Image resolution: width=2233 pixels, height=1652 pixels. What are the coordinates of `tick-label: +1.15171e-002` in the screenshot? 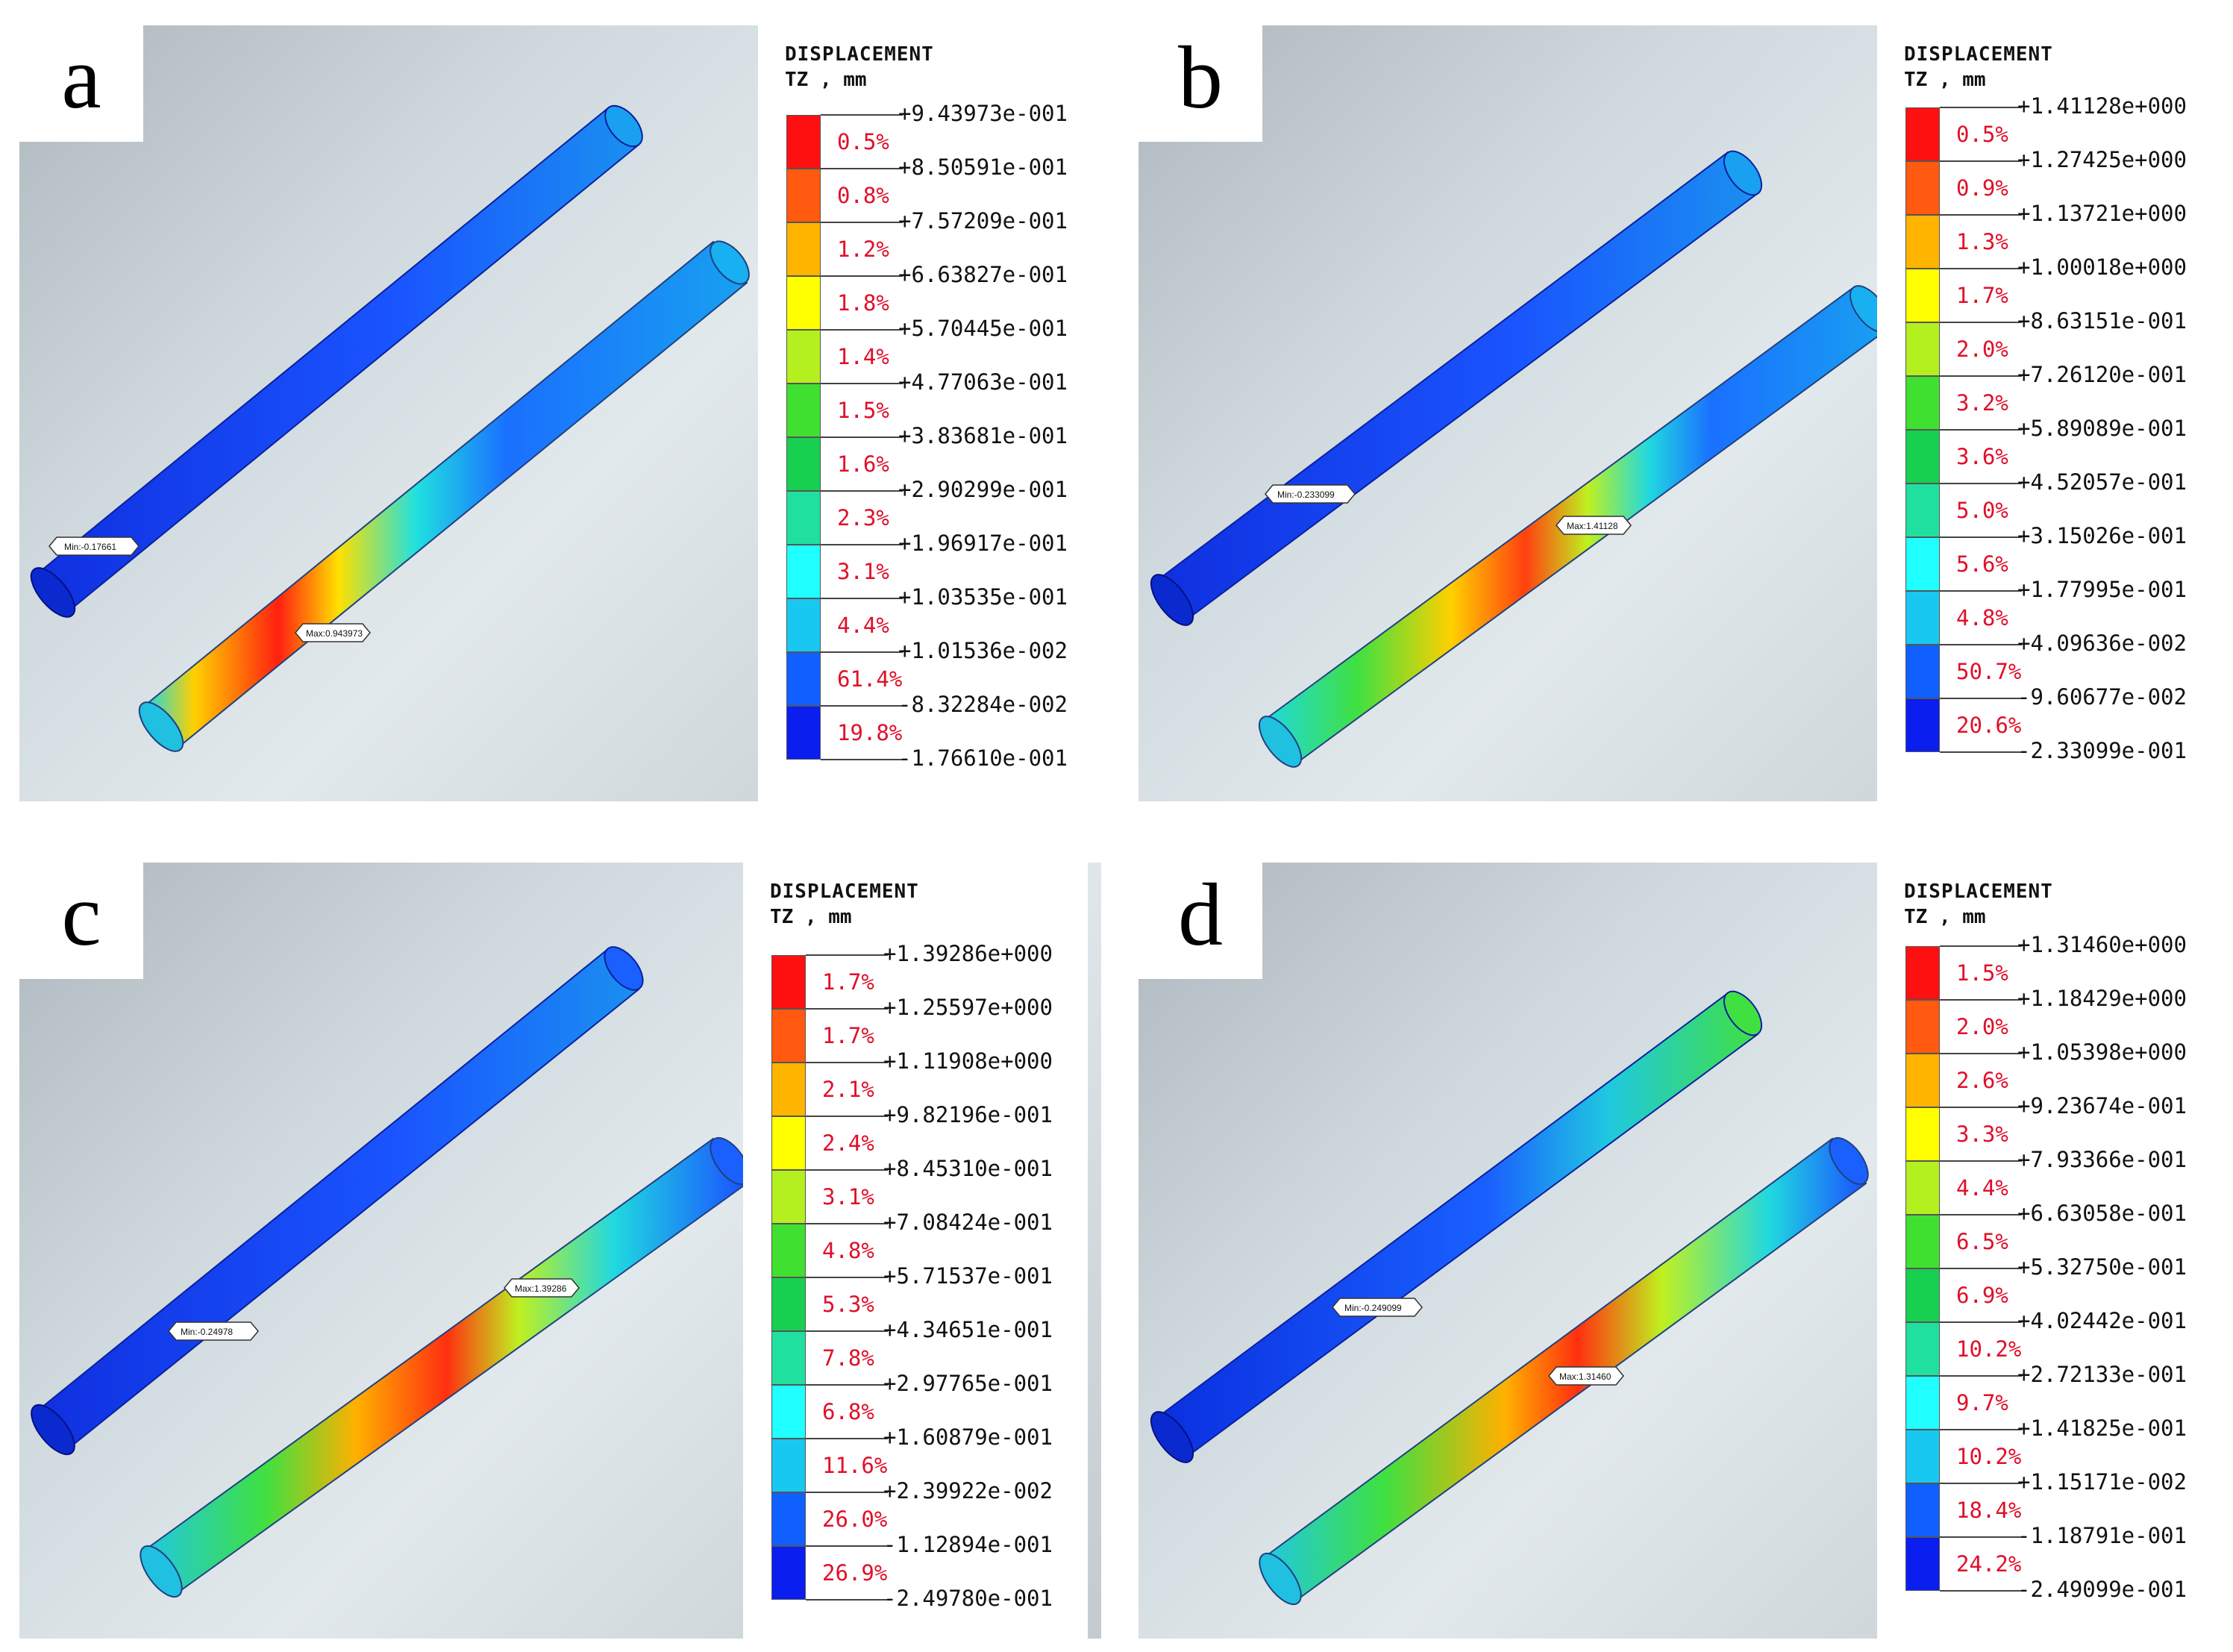 It's located at (2102, 1482).